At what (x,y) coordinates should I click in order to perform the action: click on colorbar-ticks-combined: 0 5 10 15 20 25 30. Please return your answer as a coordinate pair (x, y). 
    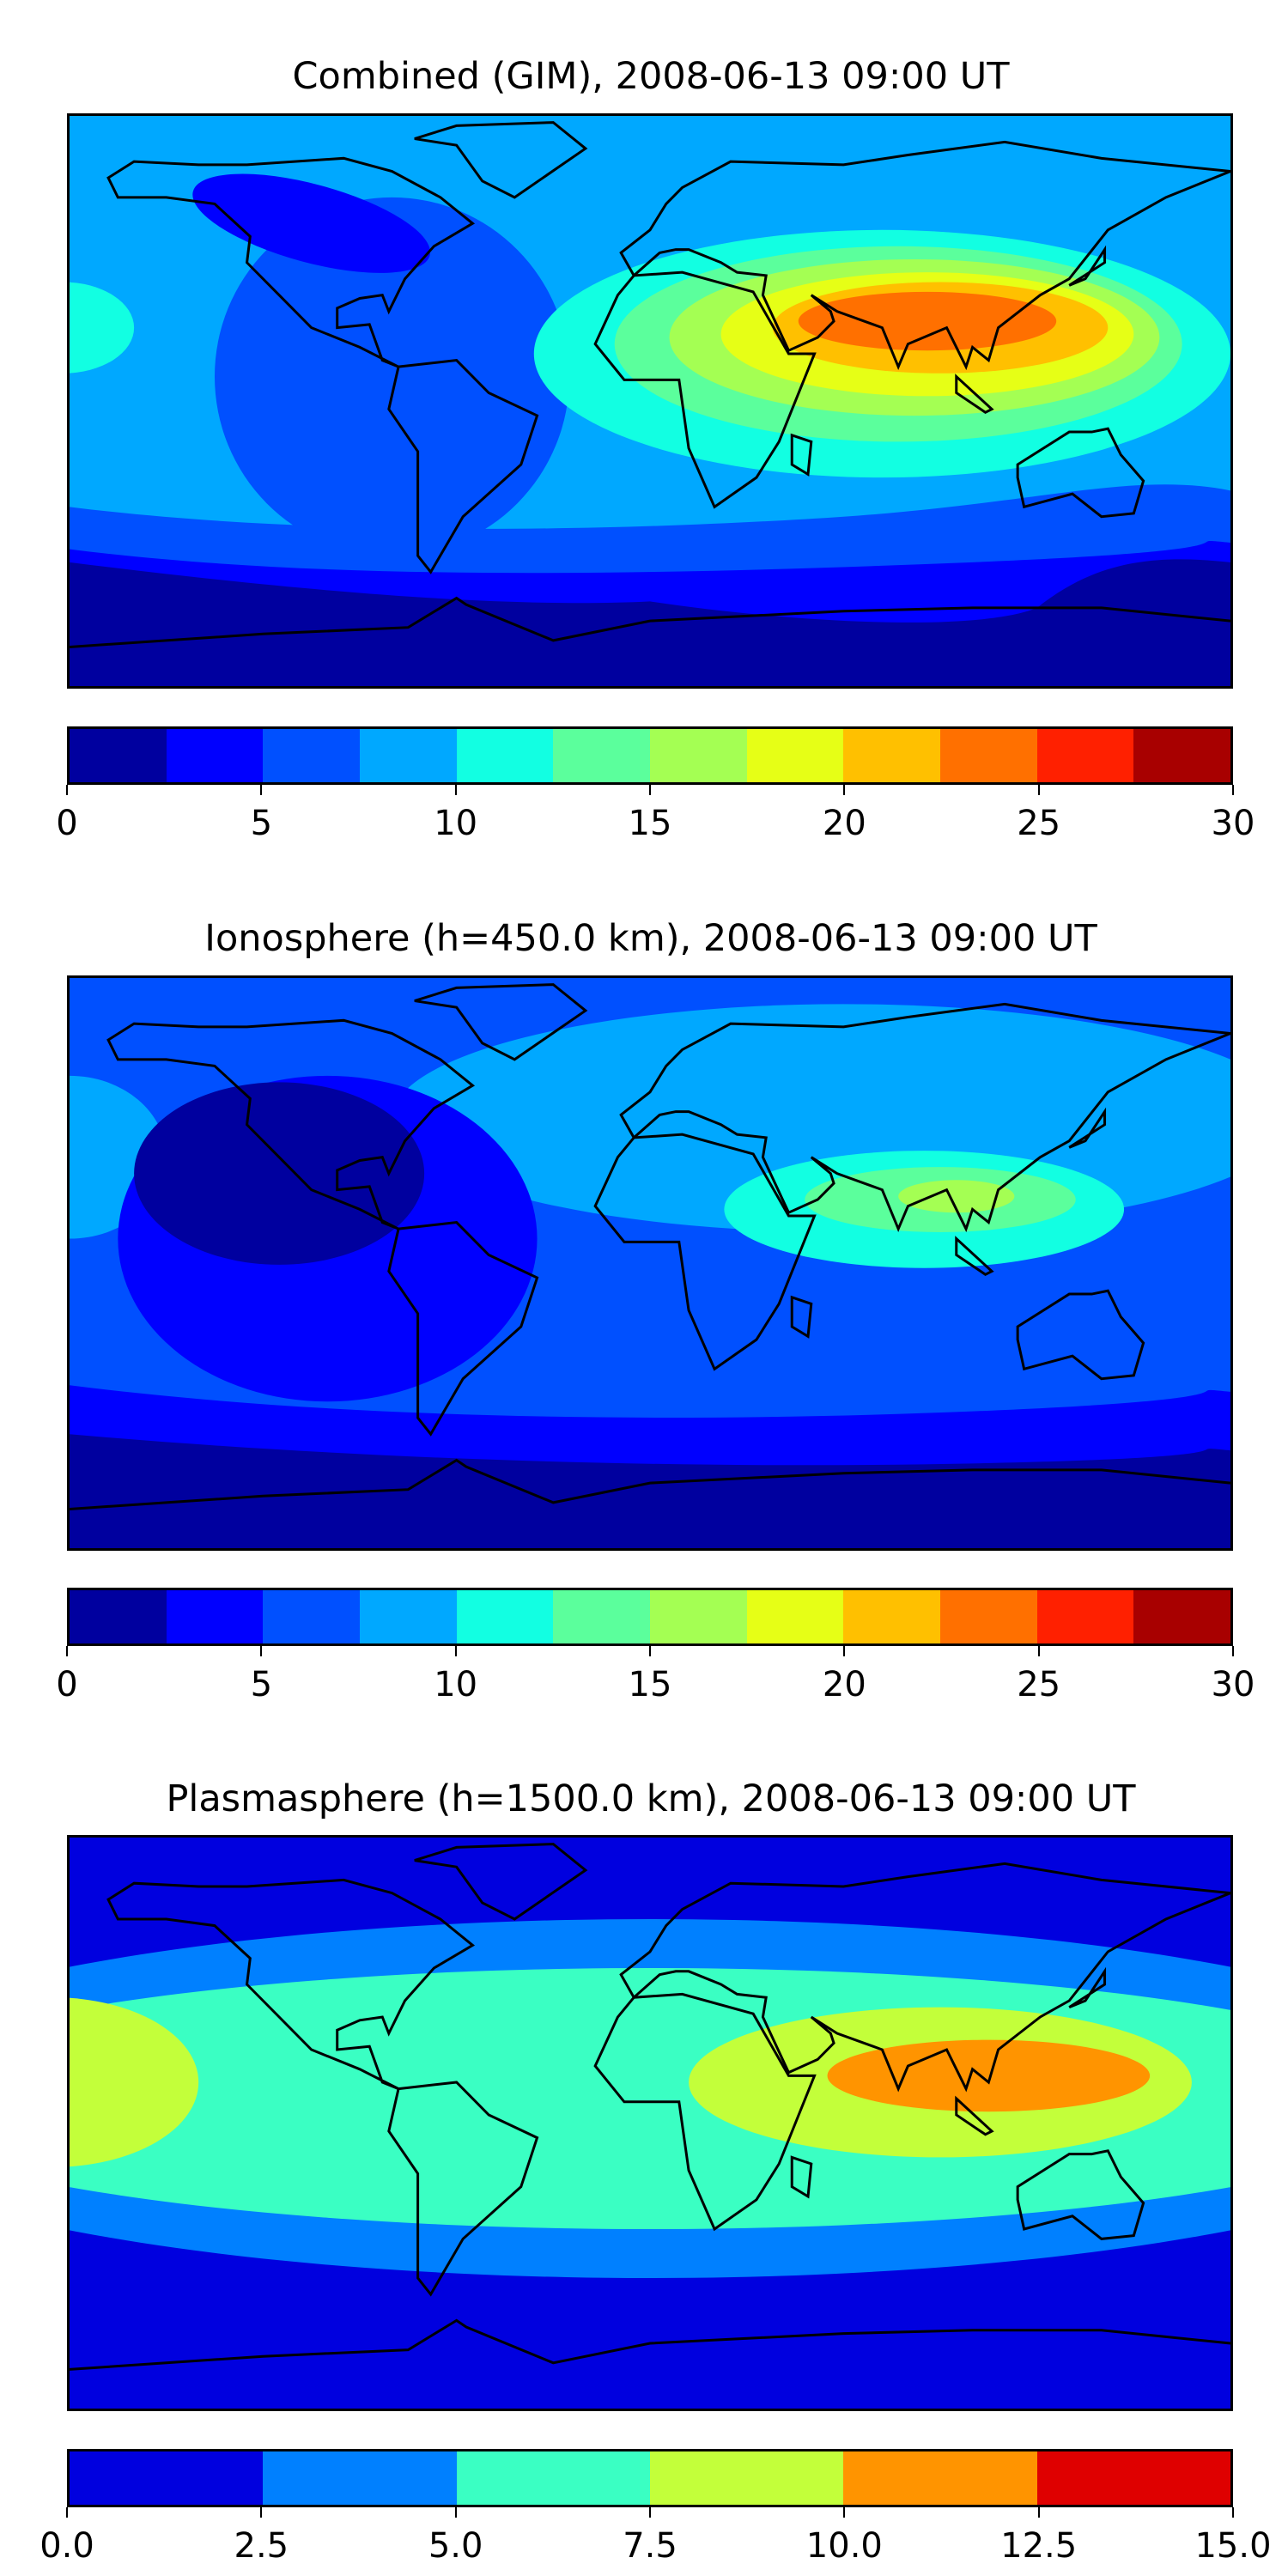
    Looking at the image, I should click on (655, 819).